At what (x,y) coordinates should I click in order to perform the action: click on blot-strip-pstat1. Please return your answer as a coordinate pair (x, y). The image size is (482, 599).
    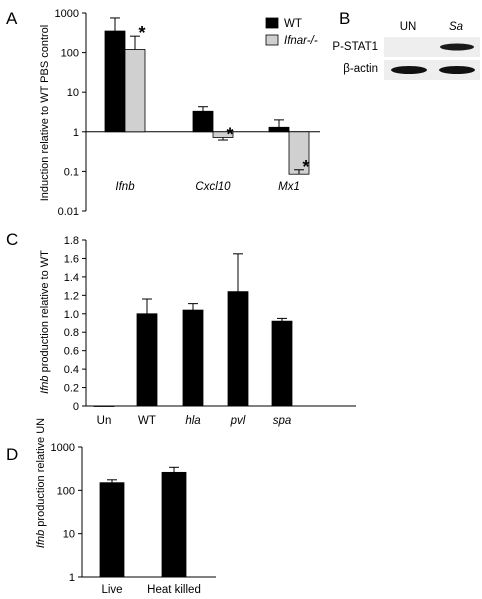
    Looking at the image, I should click on (432, 47).